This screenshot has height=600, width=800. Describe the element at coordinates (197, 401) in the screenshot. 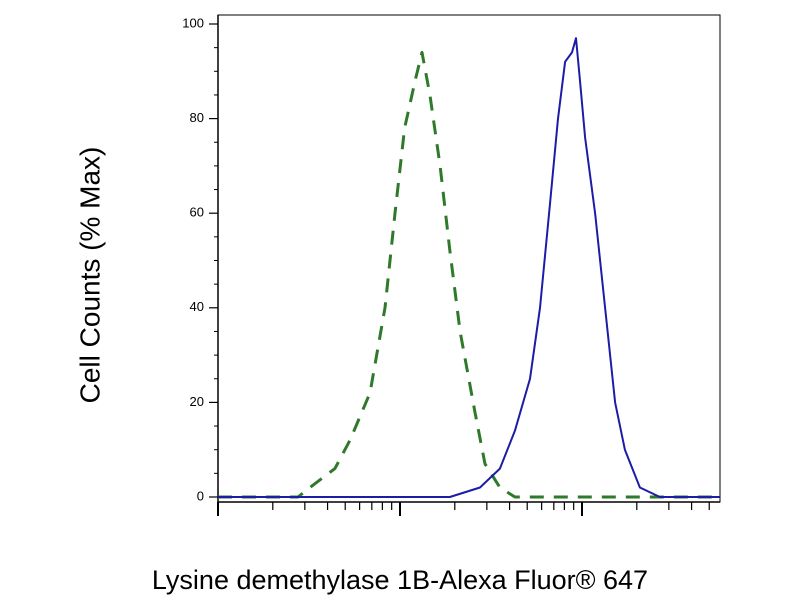

I see `y-tick-label: 20` at that location.